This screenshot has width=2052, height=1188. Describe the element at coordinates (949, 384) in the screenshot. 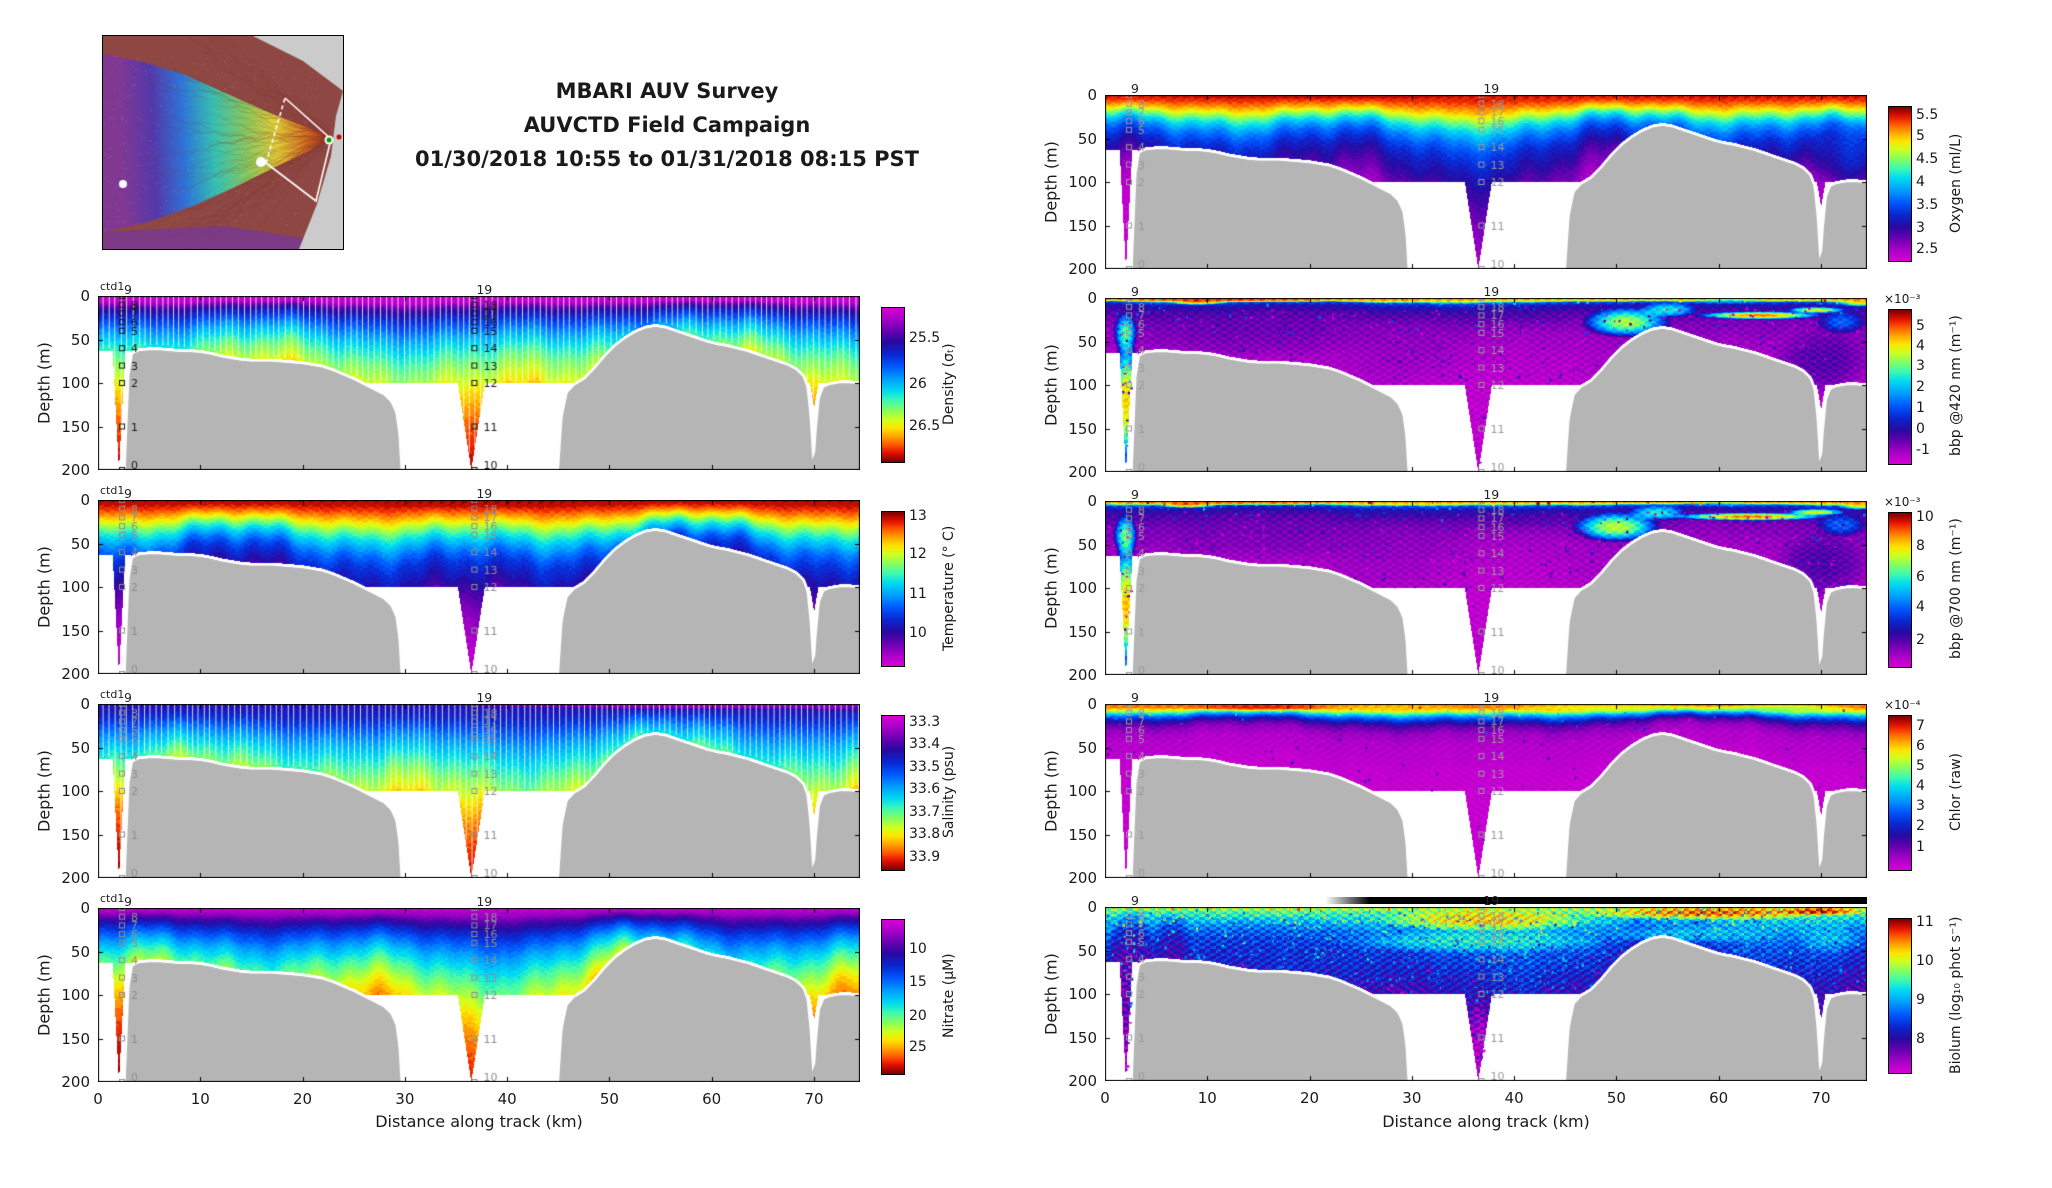

I see `colorbar-label: Density (σₜ)` at that location.